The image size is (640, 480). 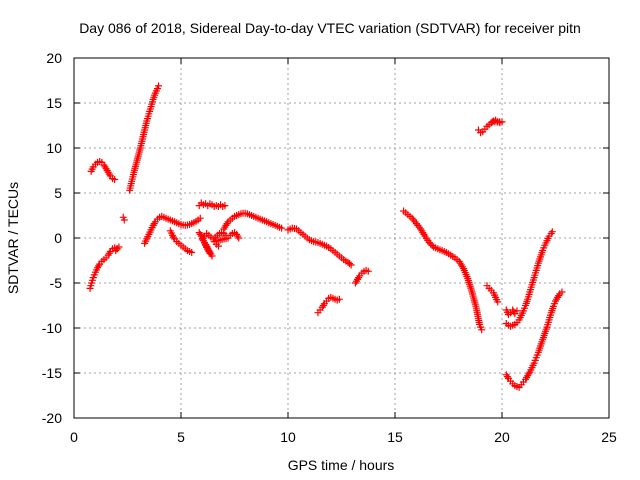 I want to click on y-tick-label: 10, so click(x=54, y=148).